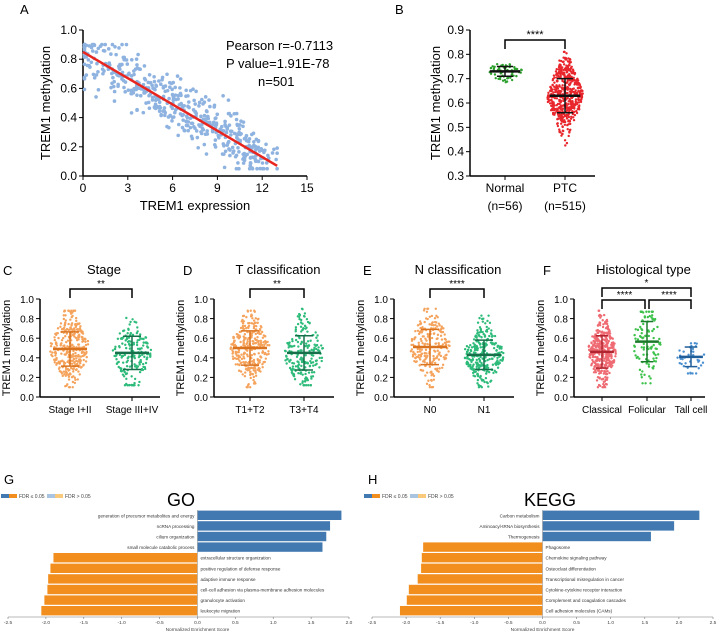 The height and width of the screenshot is (634, 720). What do you see at coordinates (471, 611) in the screenshot?
I see `bar` at bounding box center [471, 611].